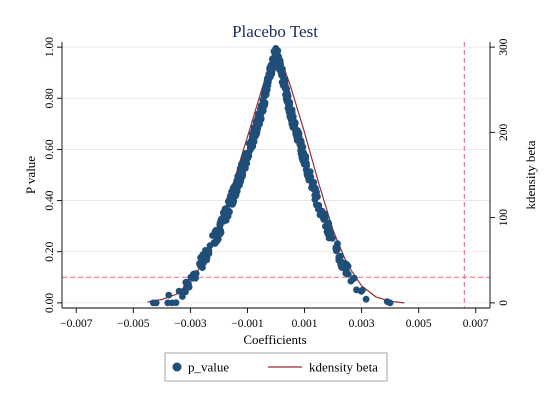 This screenshot has width=550, height=401. Describe the element at coordinates (419, 324) in the screenshot. I see `x-tick-label: 0.005` at that location.